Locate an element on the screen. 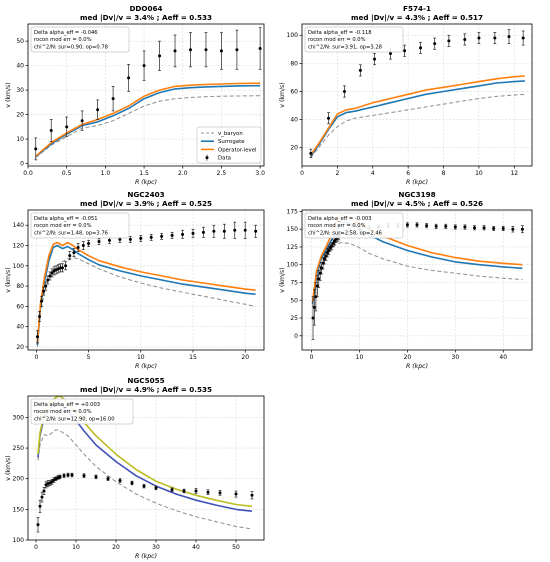 The height and width of the screenshot is (562, 550). operator-line is located at coordinates (417, 115).